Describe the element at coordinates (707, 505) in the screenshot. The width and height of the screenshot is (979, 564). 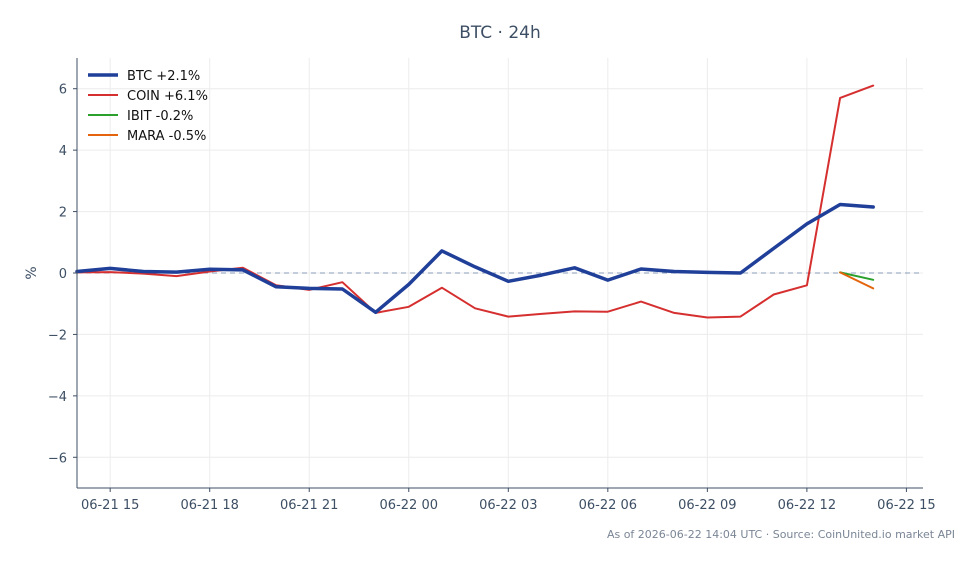
I see `x-tick-label: 06-22 09` at that location.